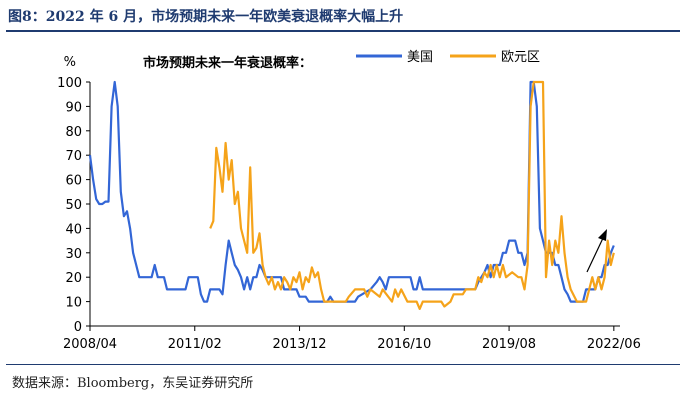  What do you see at coordinates (73, 132) in the screenshot?
I see `y-tick-label: 80` at bounding box center [73, 132].